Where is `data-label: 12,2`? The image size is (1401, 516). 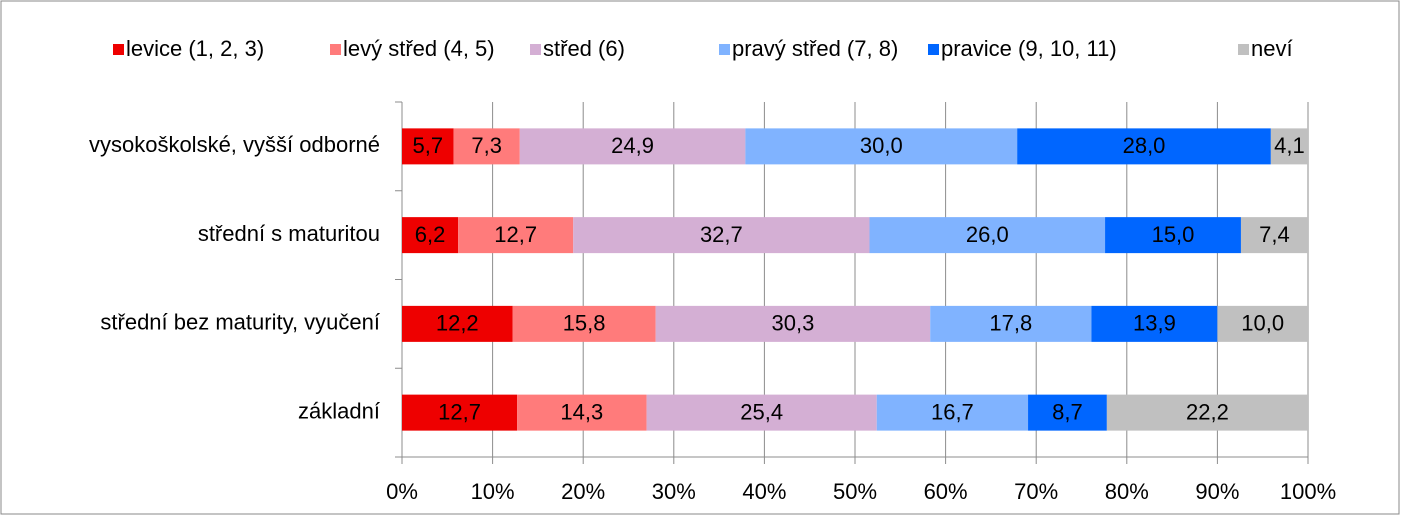 data-label: 12,2 is located at coordinates (457, 323).